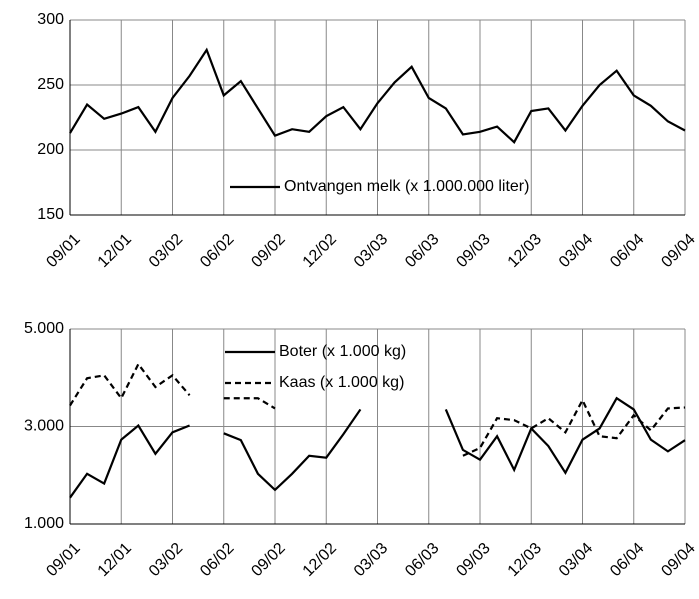 This screenshot has height=599, width=699. Describe the element at coordinates (44, 426) in the screenshot. I see `y-tick-label: 3.000` at that location.